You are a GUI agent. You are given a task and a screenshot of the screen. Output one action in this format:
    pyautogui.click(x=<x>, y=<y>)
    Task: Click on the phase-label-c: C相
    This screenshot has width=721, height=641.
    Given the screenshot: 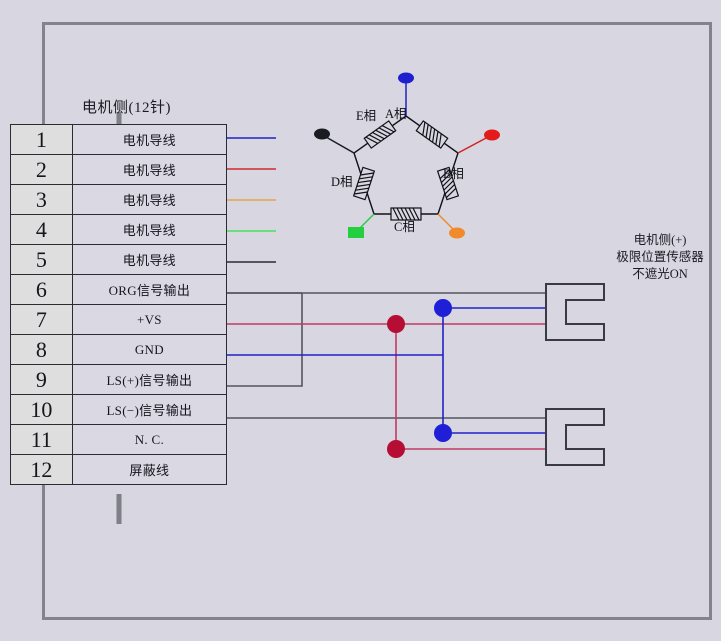 What is the action you would take?
    pyautogui.click(x=404, y=227)
    